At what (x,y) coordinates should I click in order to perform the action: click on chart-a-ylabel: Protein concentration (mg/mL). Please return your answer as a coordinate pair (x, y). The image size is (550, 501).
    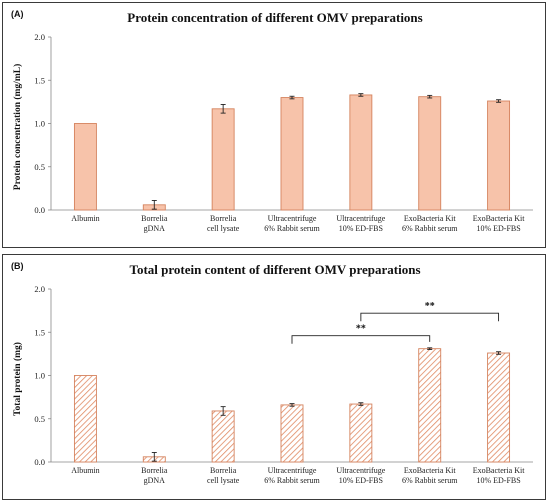
    Looking at the image, I should click on (17, 127).